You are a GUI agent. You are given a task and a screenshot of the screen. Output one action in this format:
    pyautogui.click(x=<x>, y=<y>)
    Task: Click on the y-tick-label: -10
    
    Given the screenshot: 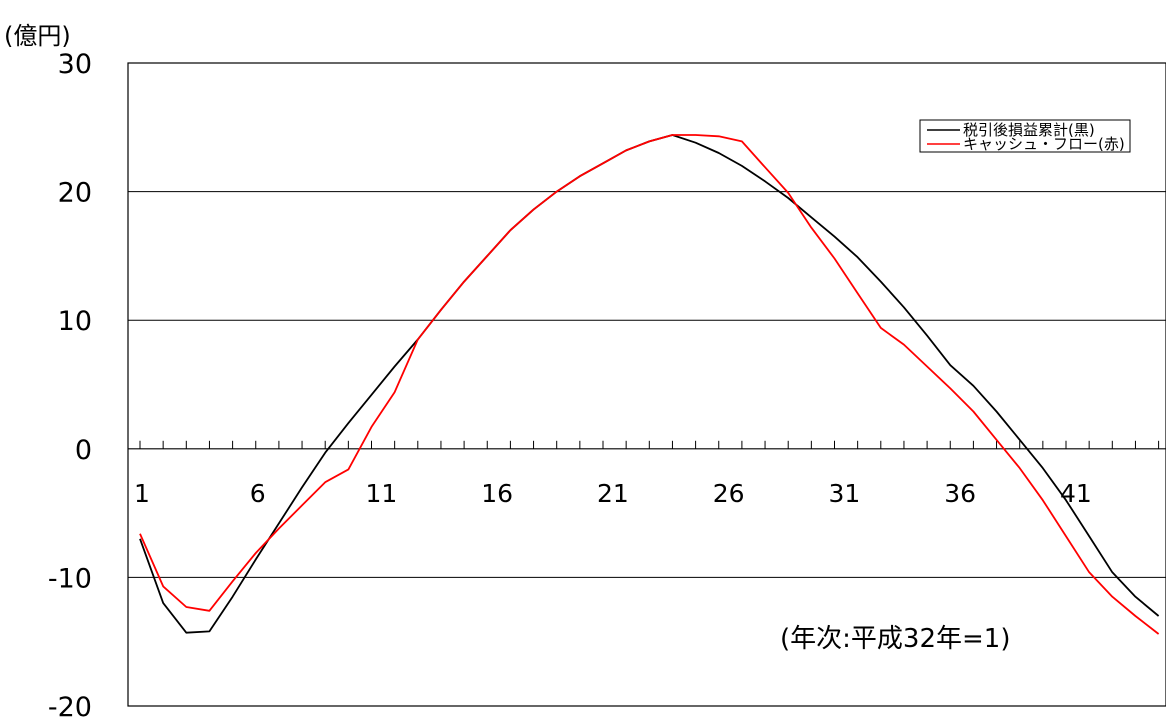 What is the action you would take?
    pyautogui.click(x=70, y=578)
    